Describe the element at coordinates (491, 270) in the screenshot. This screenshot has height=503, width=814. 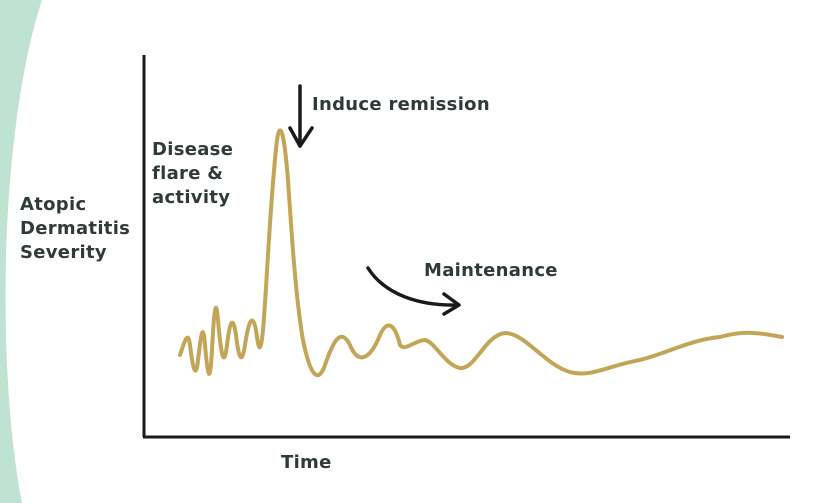
I see `maintenance-label: Maintenance` at that location.